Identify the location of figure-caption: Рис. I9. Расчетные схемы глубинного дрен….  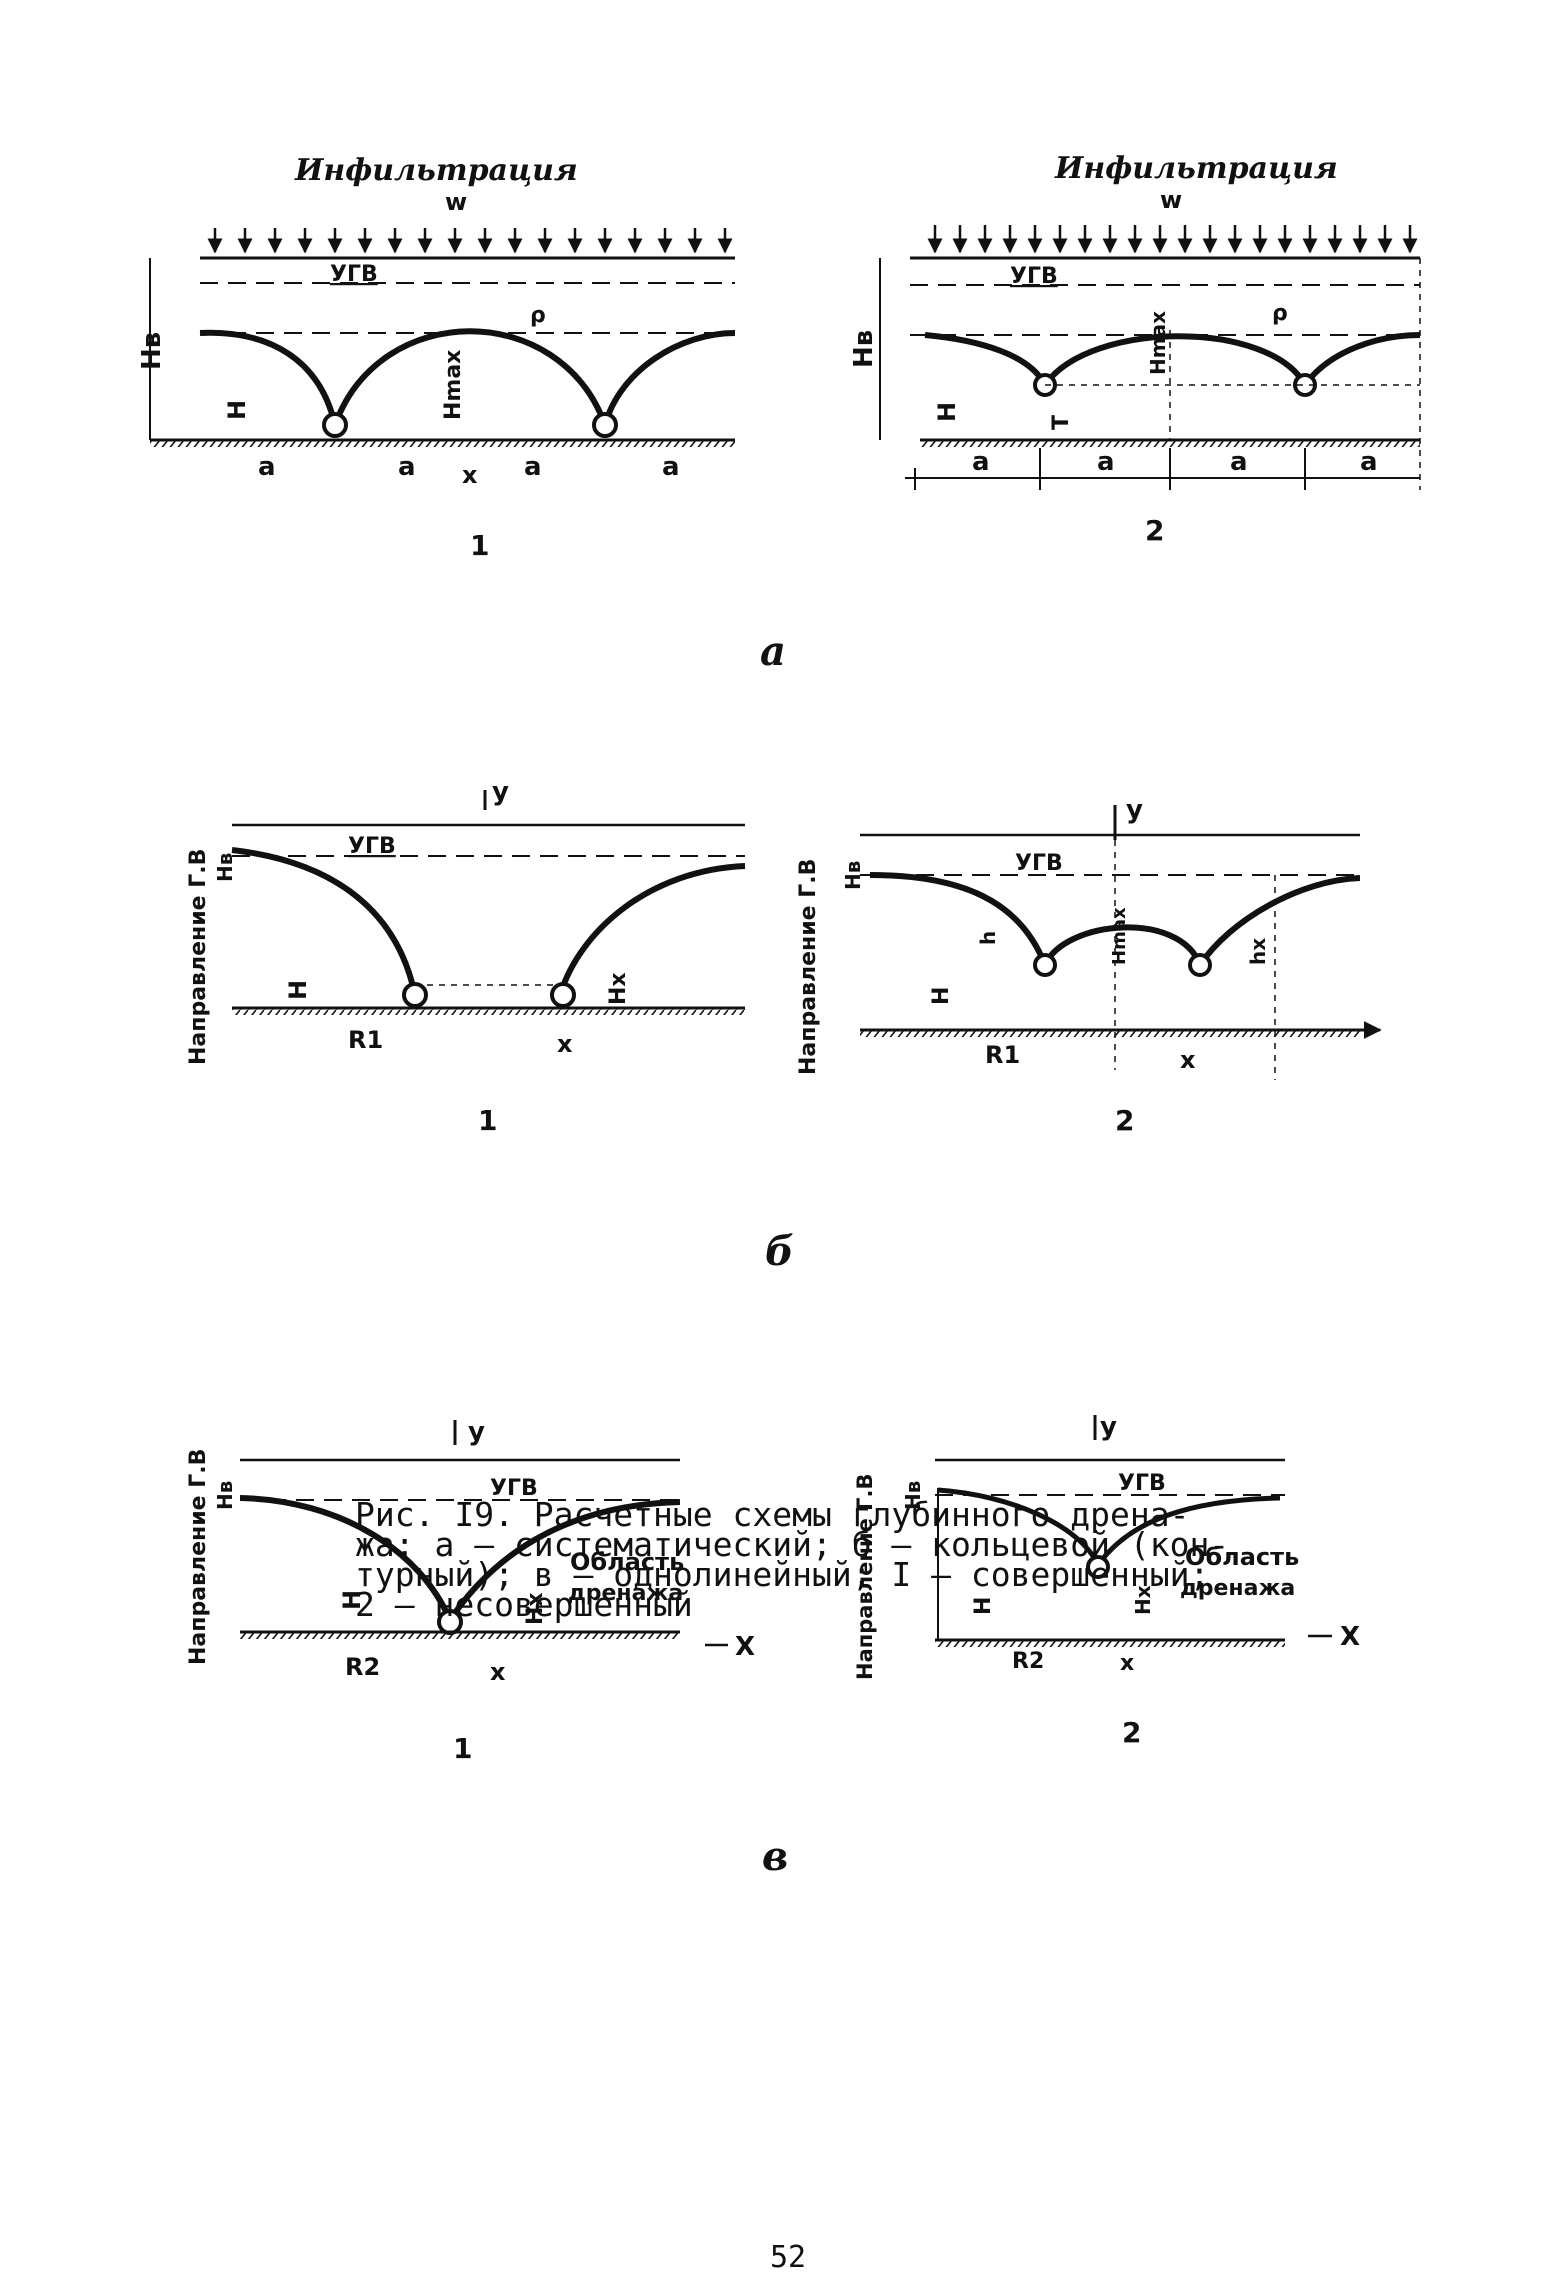
(855, 1559).